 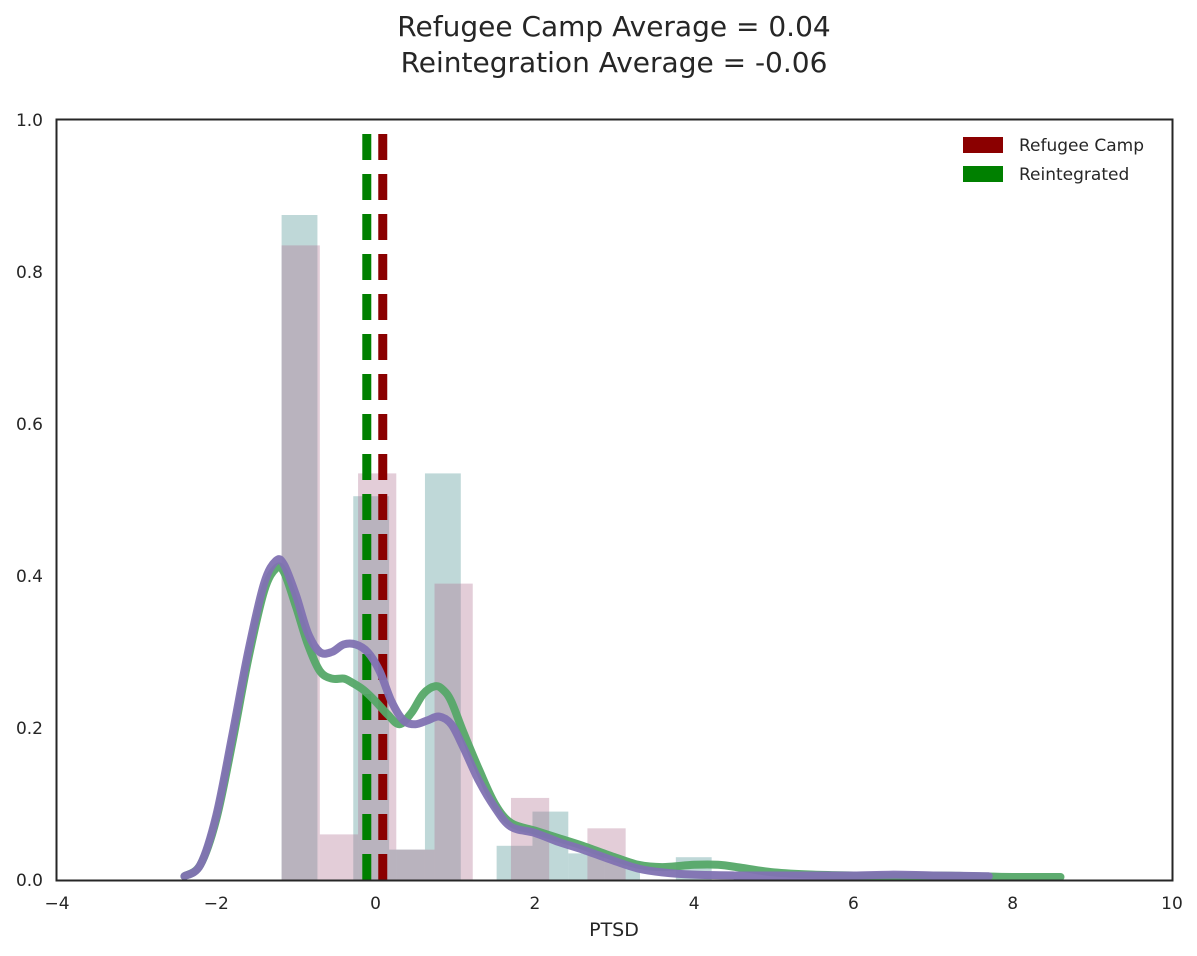 I want to click on x-tick-label: 0, so click(x=375, y=904).